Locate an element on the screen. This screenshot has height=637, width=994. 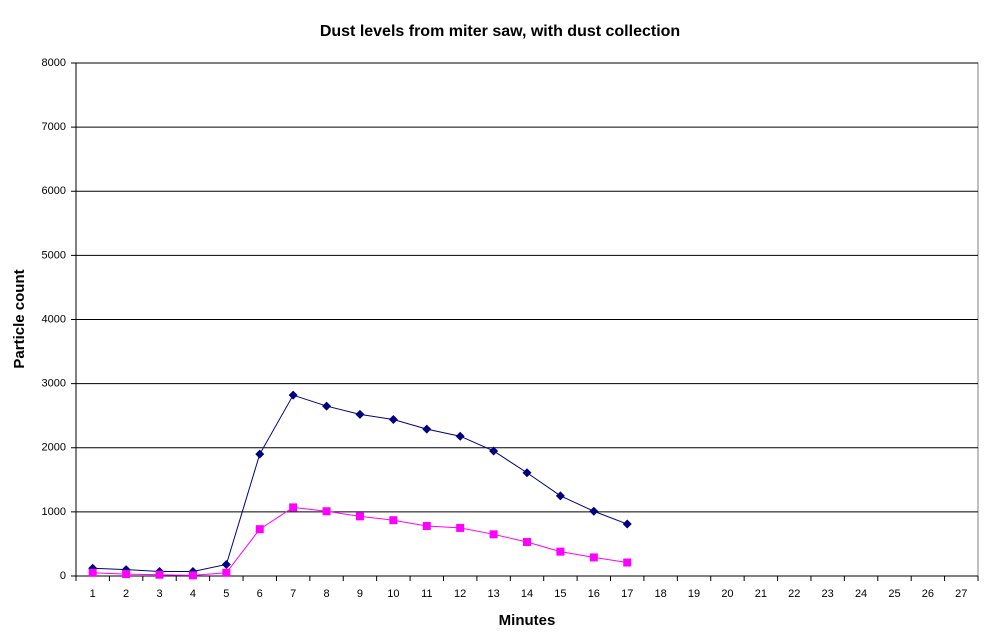
x-tick-label: 12 is located at coordinates (460, 594).